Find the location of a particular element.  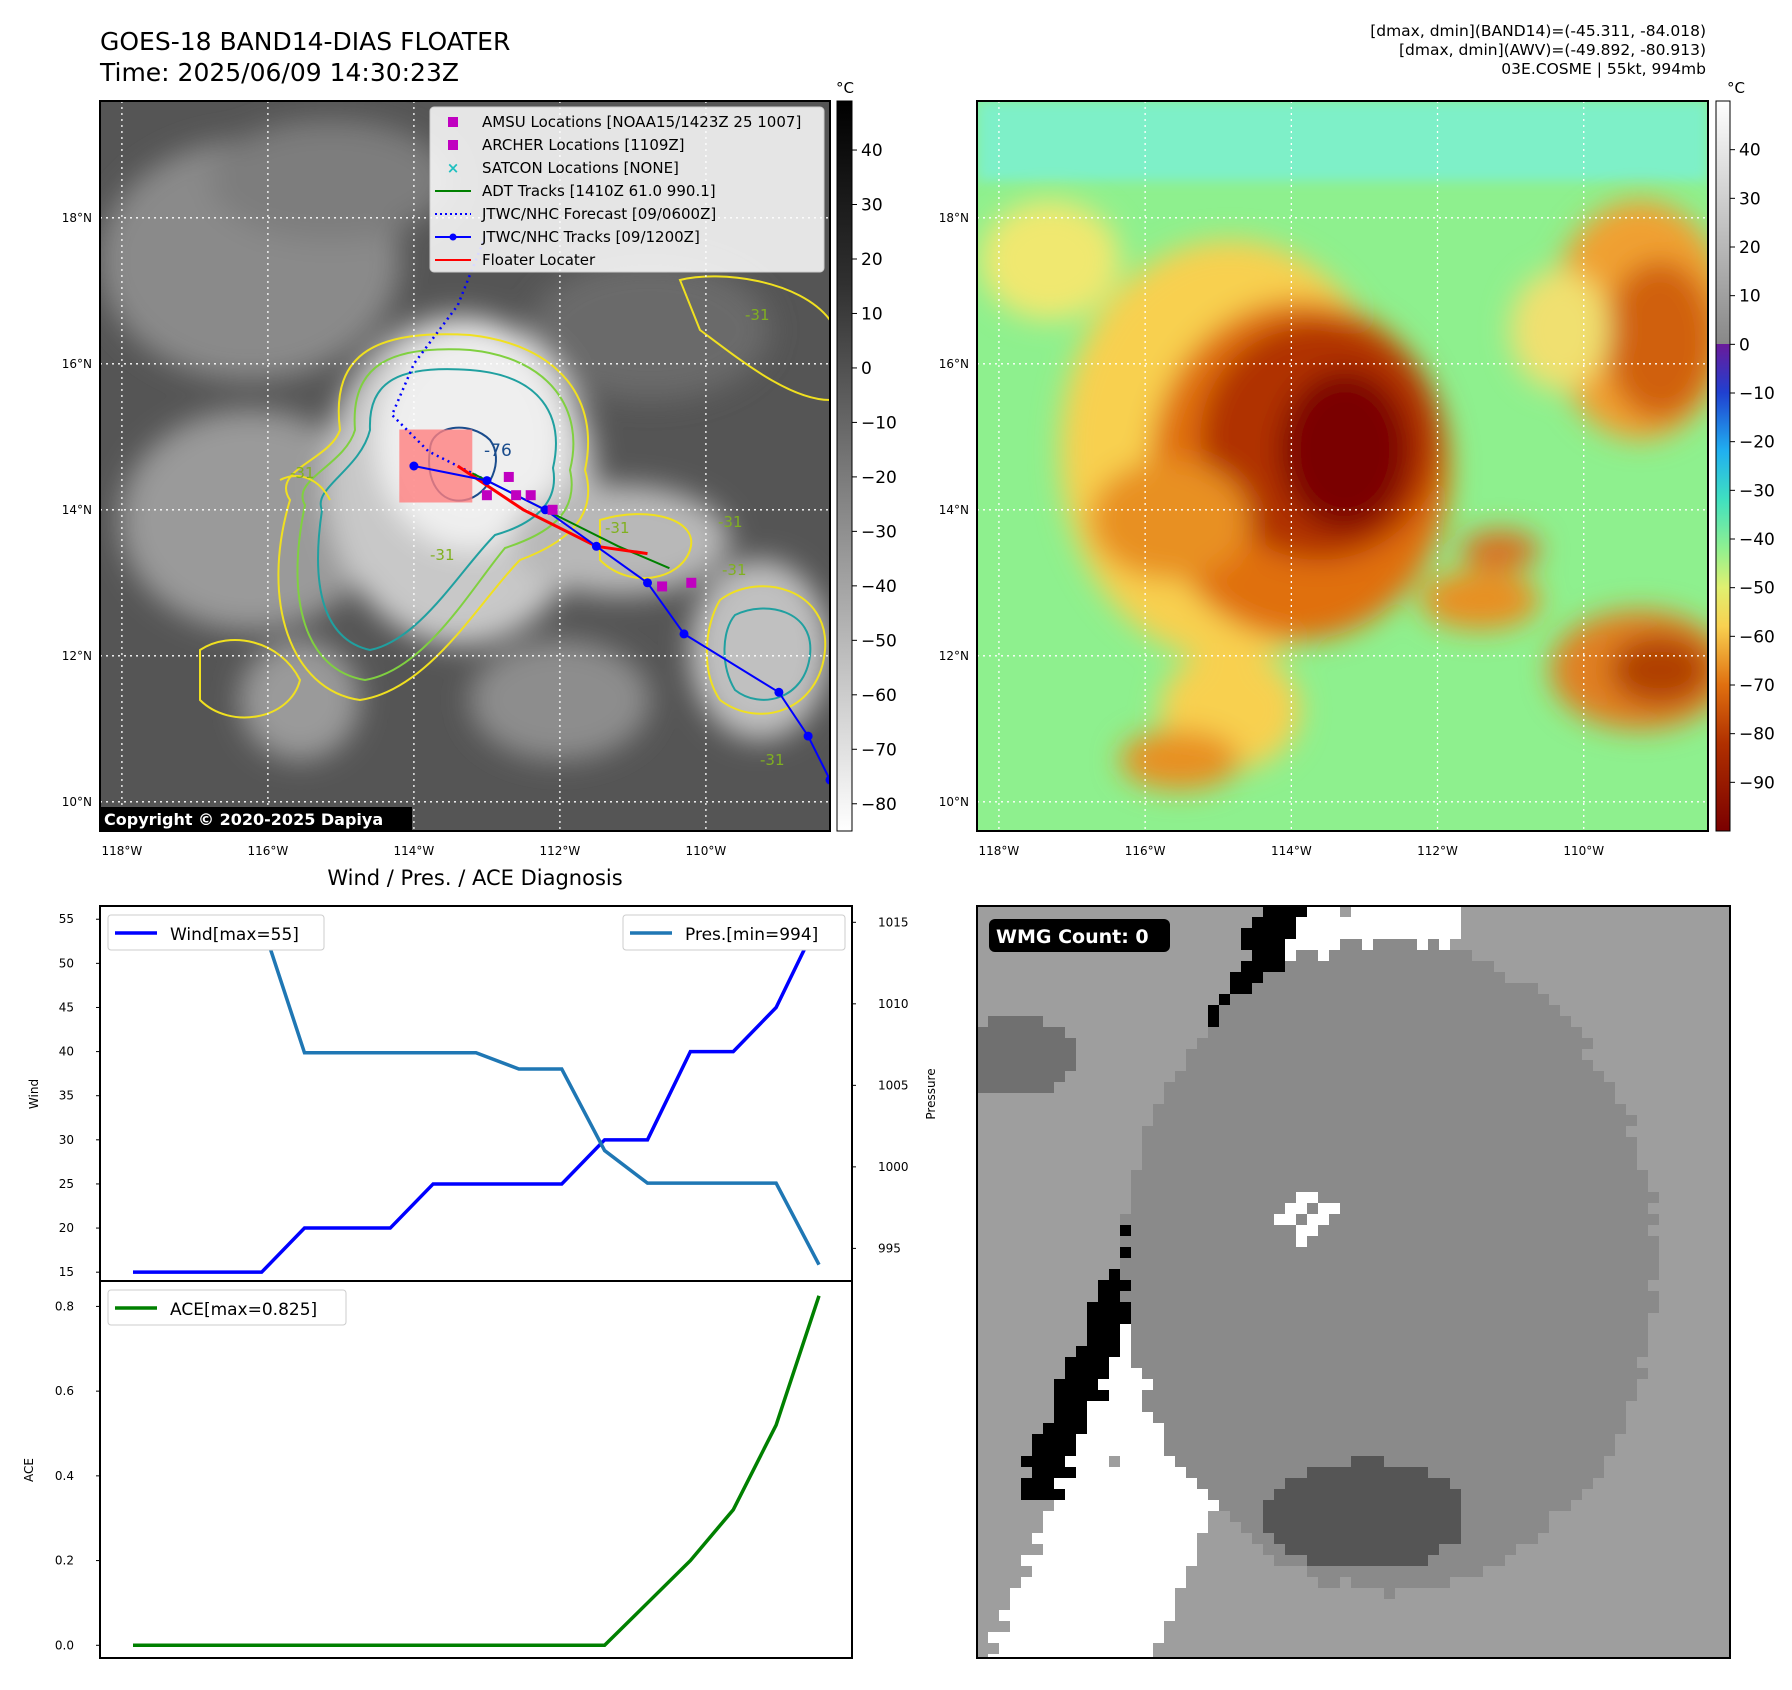

contour-label-31: -31 is located at coordinates (734, 570).